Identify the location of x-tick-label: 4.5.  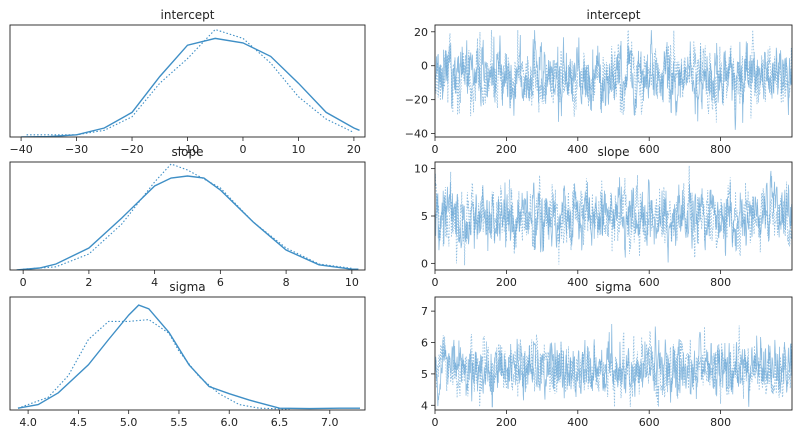
(79, 422).